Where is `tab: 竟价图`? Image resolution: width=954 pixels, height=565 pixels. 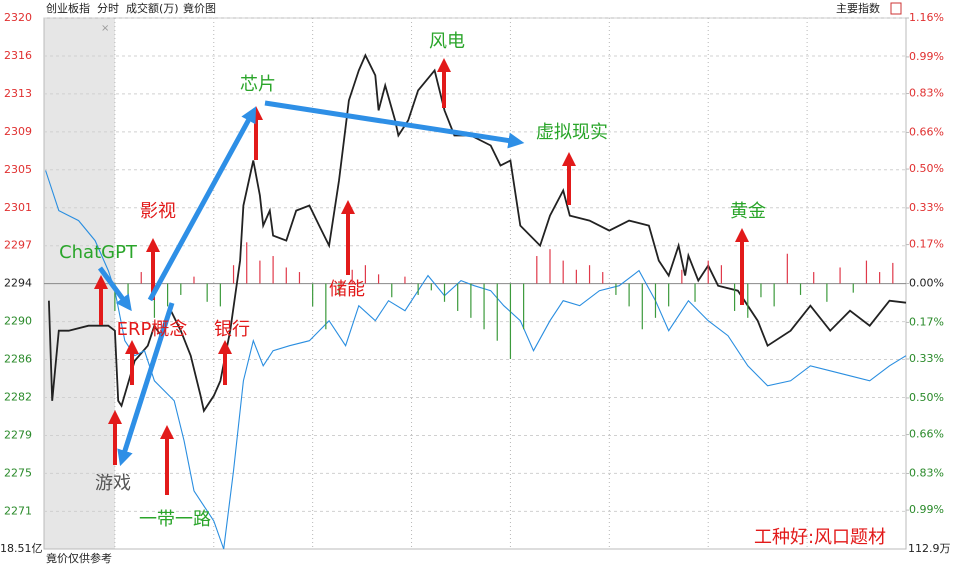 tab: 竟价图 is located at coordinates (199, 8).